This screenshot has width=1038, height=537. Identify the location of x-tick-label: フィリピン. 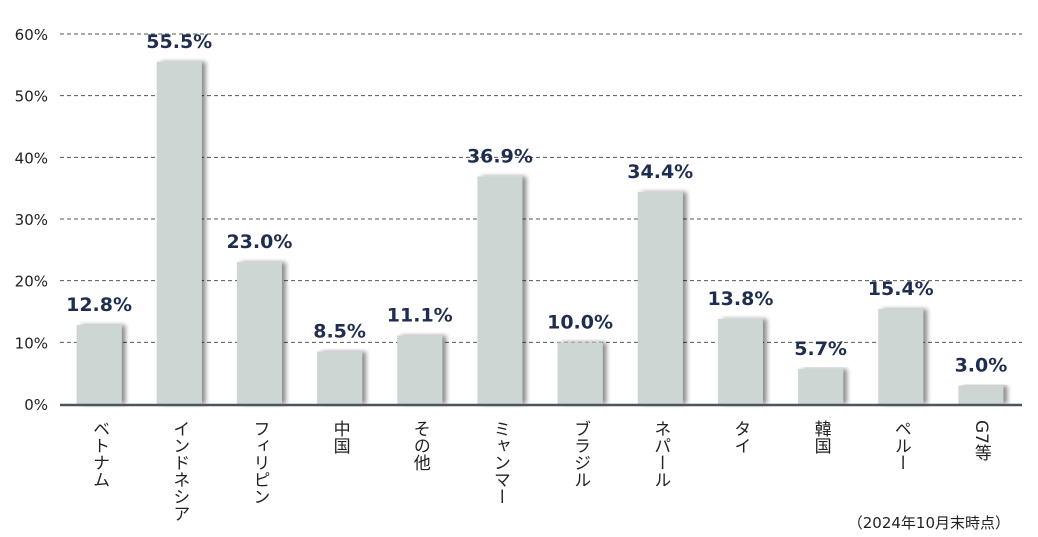
(259, 462).